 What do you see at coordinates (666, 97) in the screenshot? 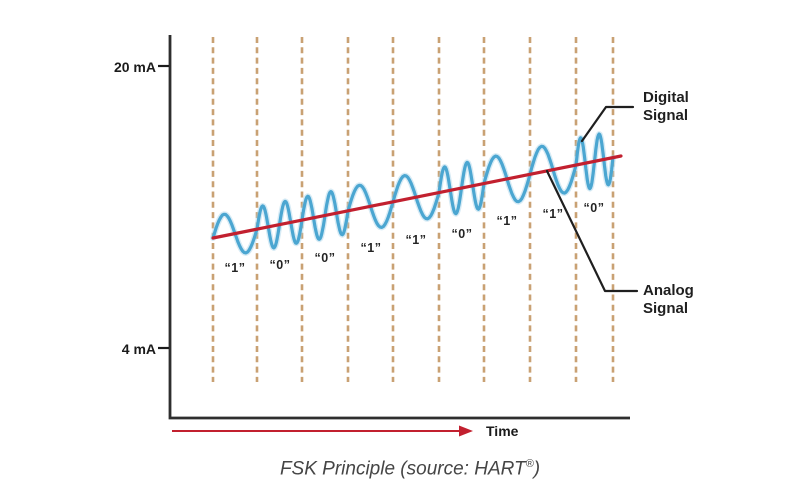
I see `digital-signal-label-line1: Digital` at bounding box center [666, 97].